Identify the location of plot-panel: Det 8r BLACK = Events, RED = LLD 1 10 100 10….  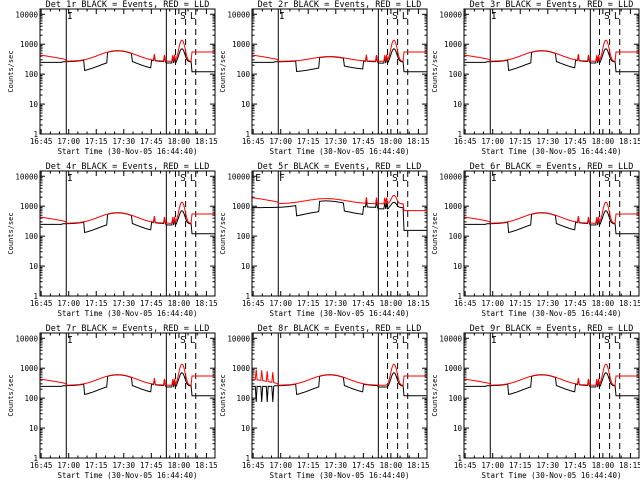
(324, 402).